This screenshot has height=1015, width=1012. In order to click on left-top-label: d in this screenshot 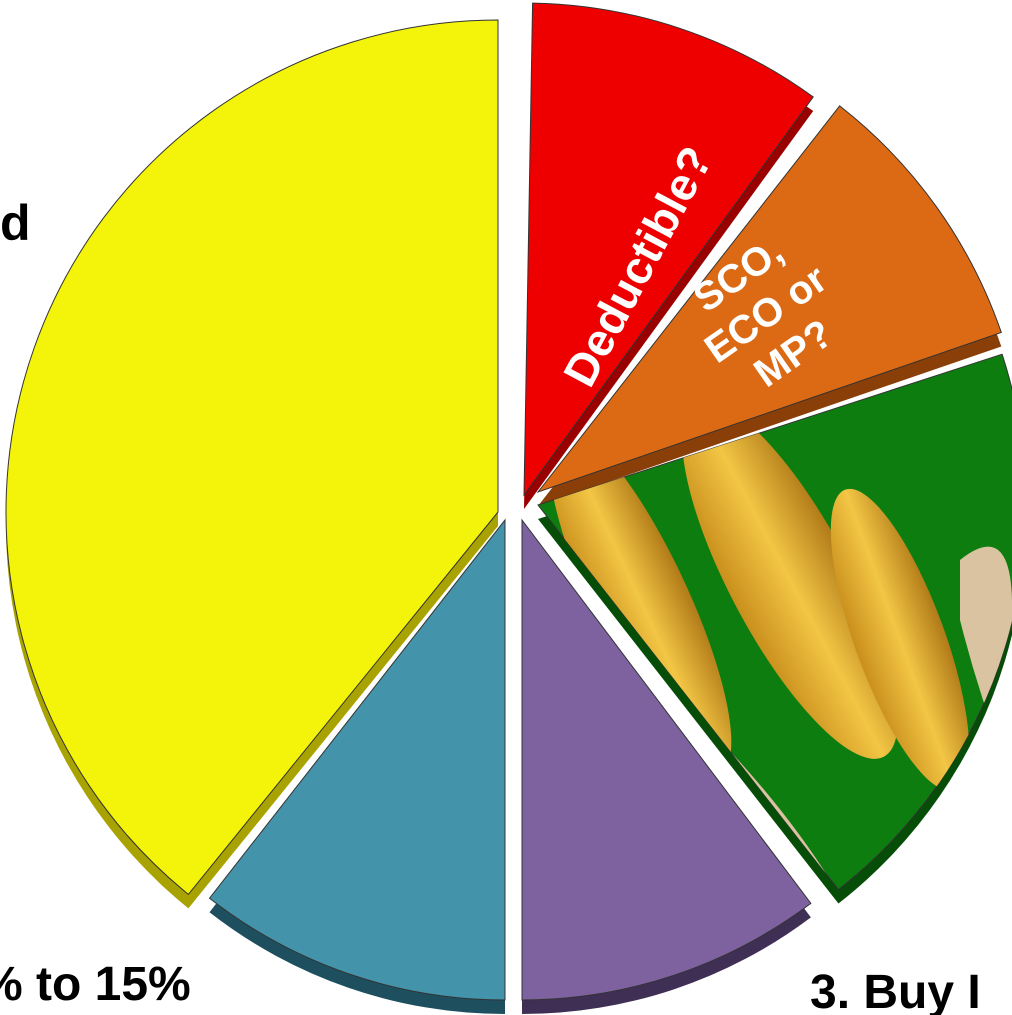, I will do `click(15, 223)`.